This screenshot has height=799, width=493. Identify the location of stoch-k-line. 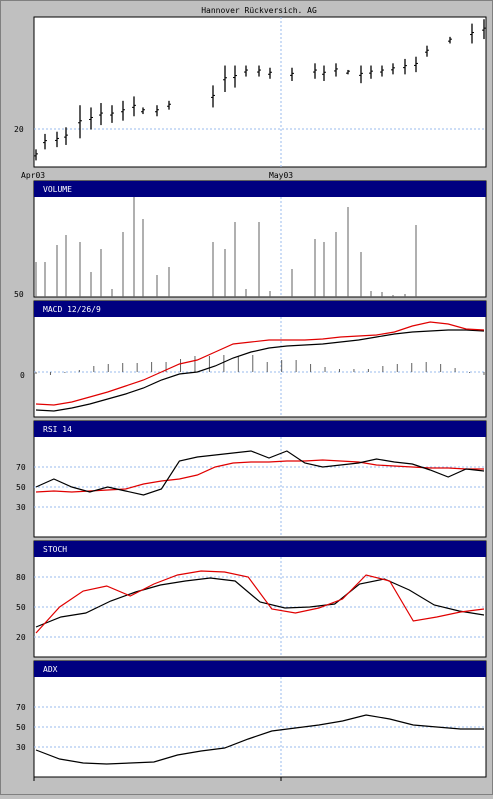
(260, 602).